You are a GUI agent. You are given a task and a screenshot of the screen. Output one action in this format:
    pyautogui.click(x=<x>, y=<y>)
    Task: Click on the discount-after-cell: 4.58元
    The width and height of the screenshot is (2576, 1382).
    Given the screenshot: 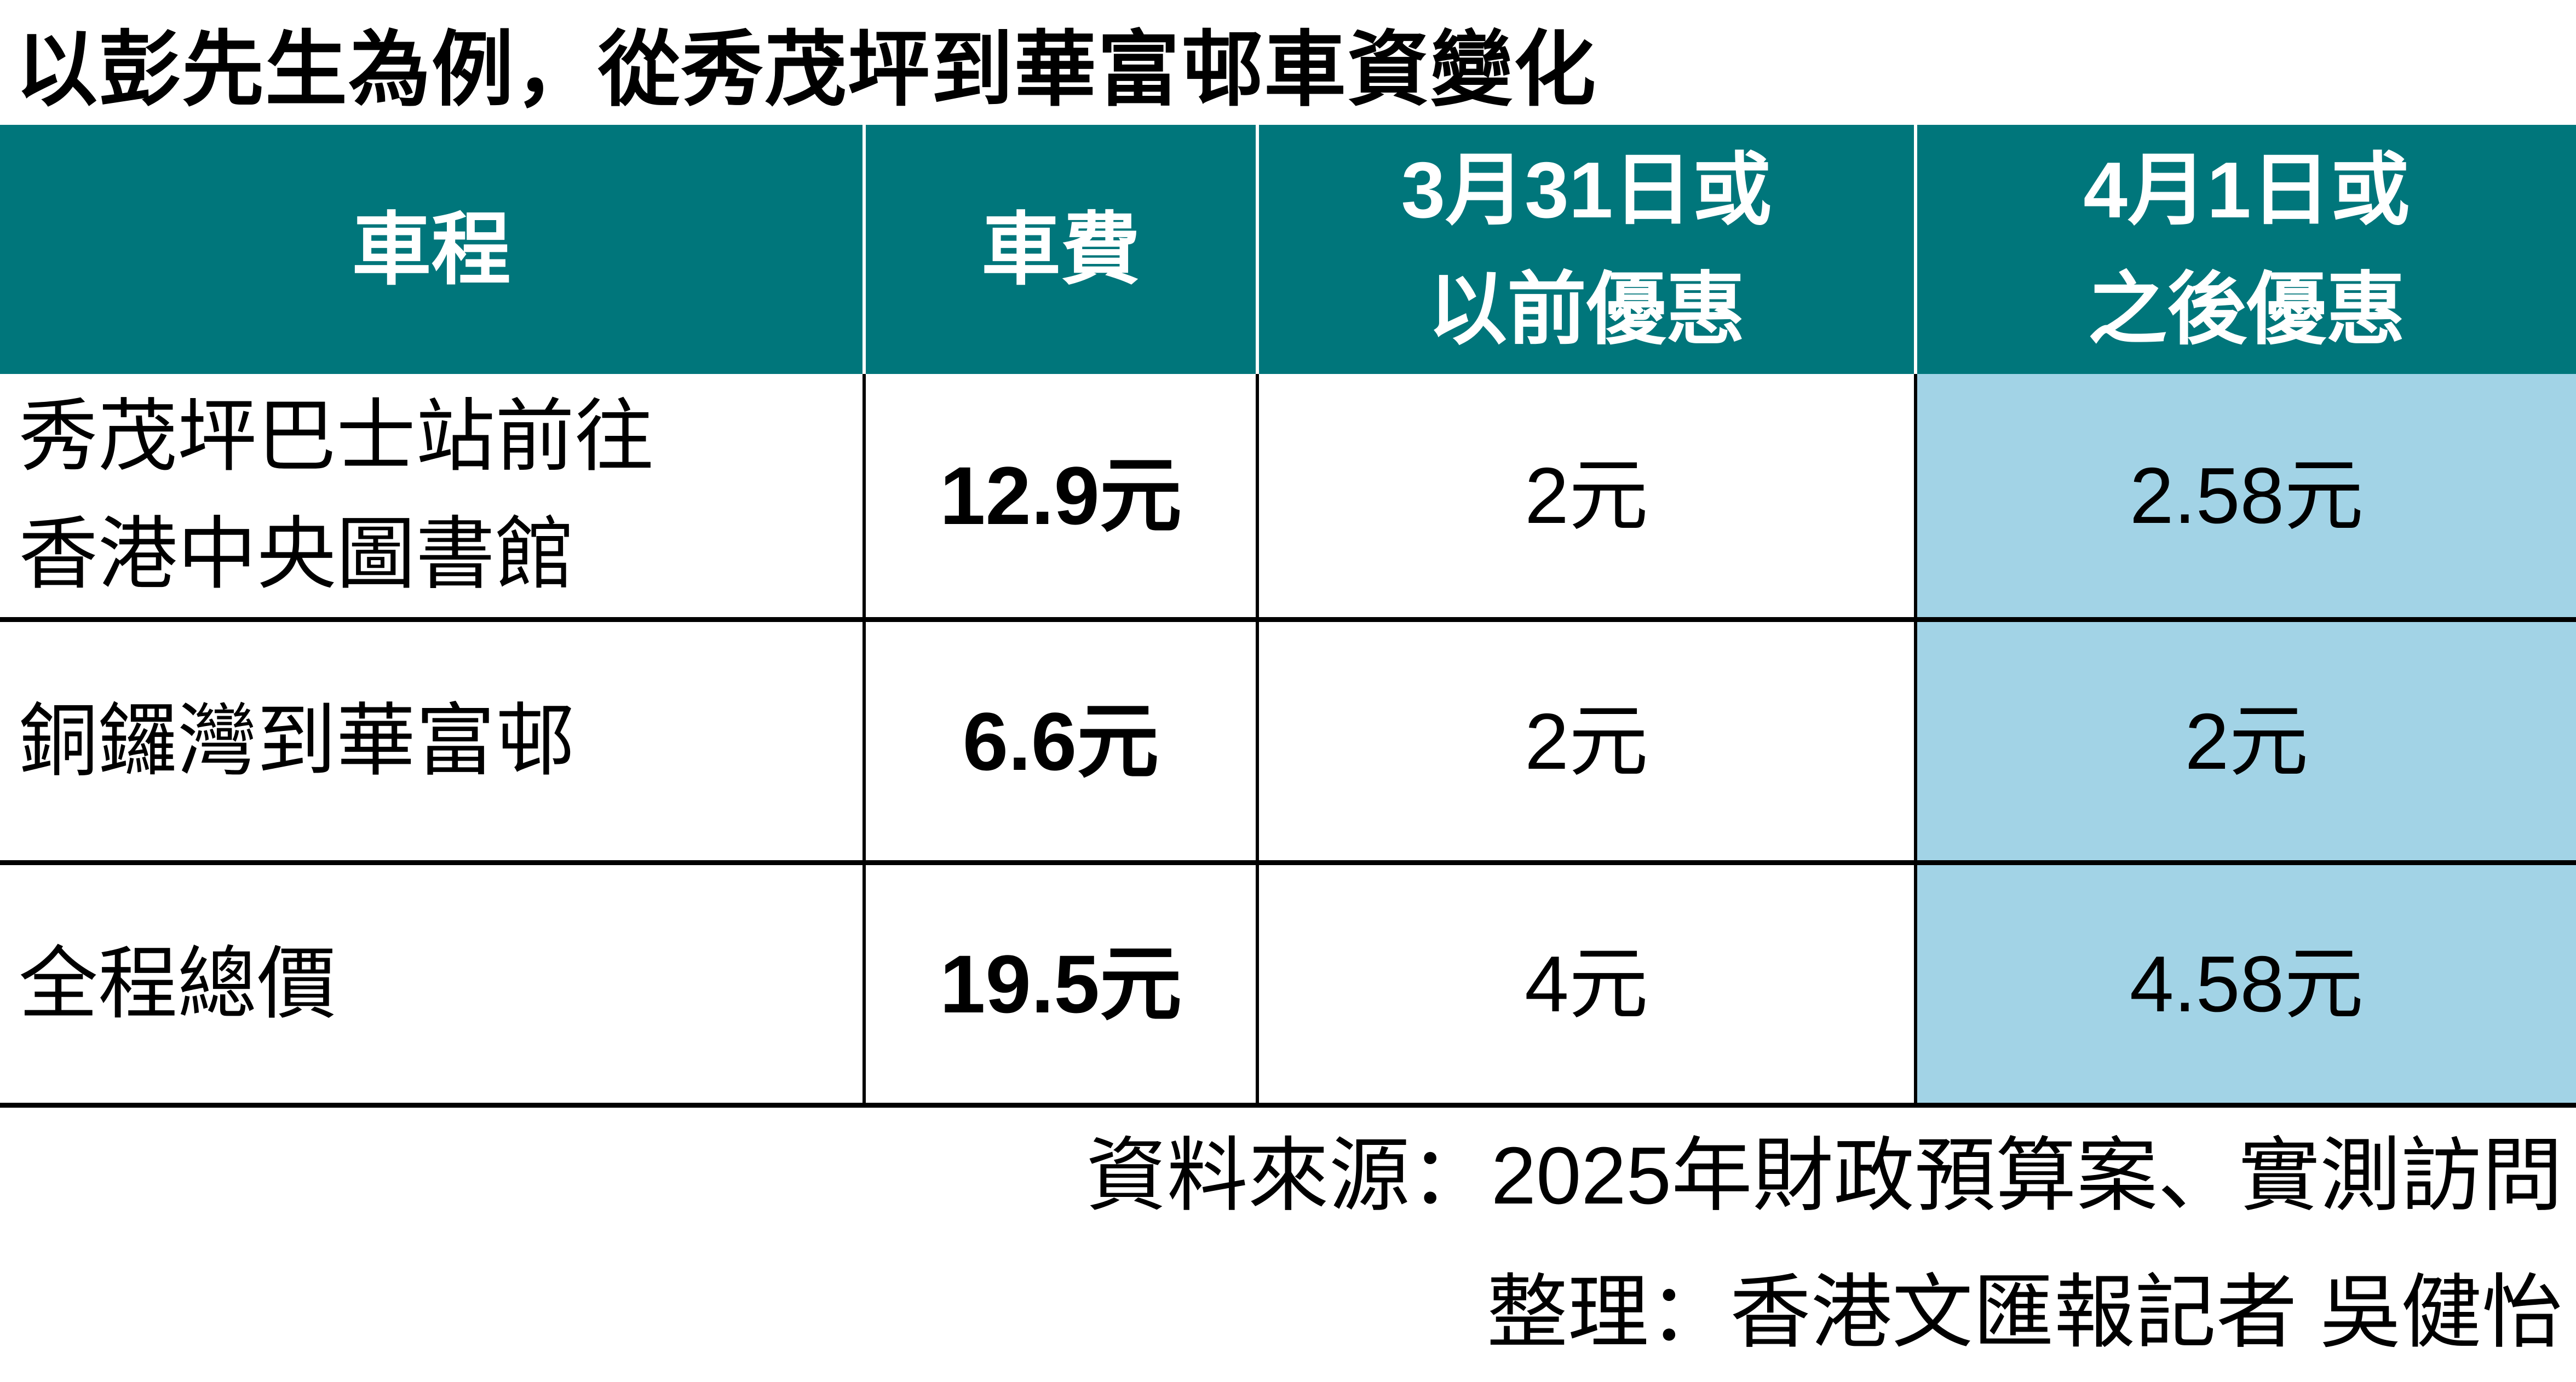 What is the action you would take?
    pyautogui.click(x=2247, y=984)
    